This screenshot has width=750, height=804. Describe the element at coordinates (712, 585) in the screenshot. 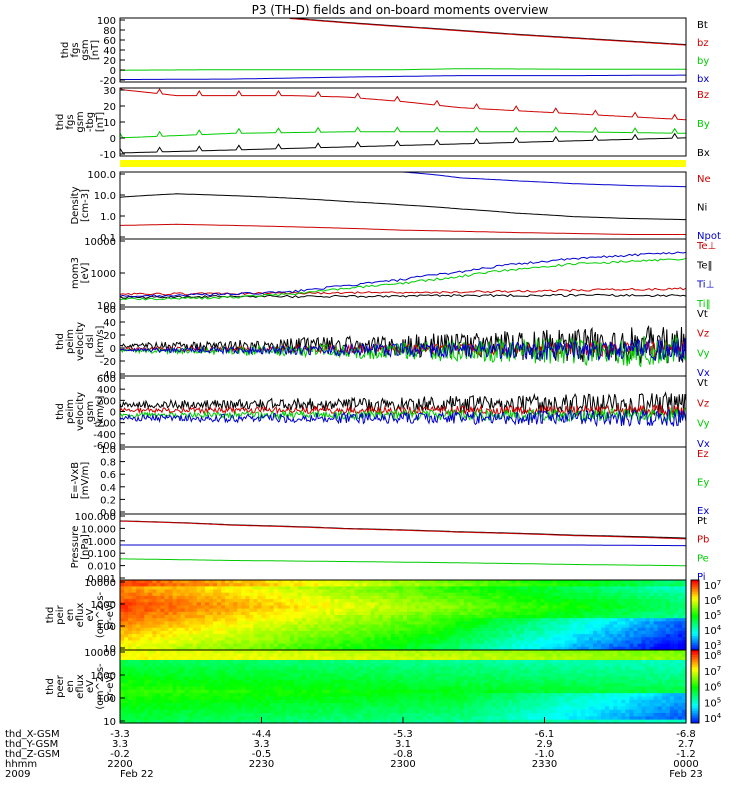

I see `colorbar-tick-label: 10⁷` at that location.